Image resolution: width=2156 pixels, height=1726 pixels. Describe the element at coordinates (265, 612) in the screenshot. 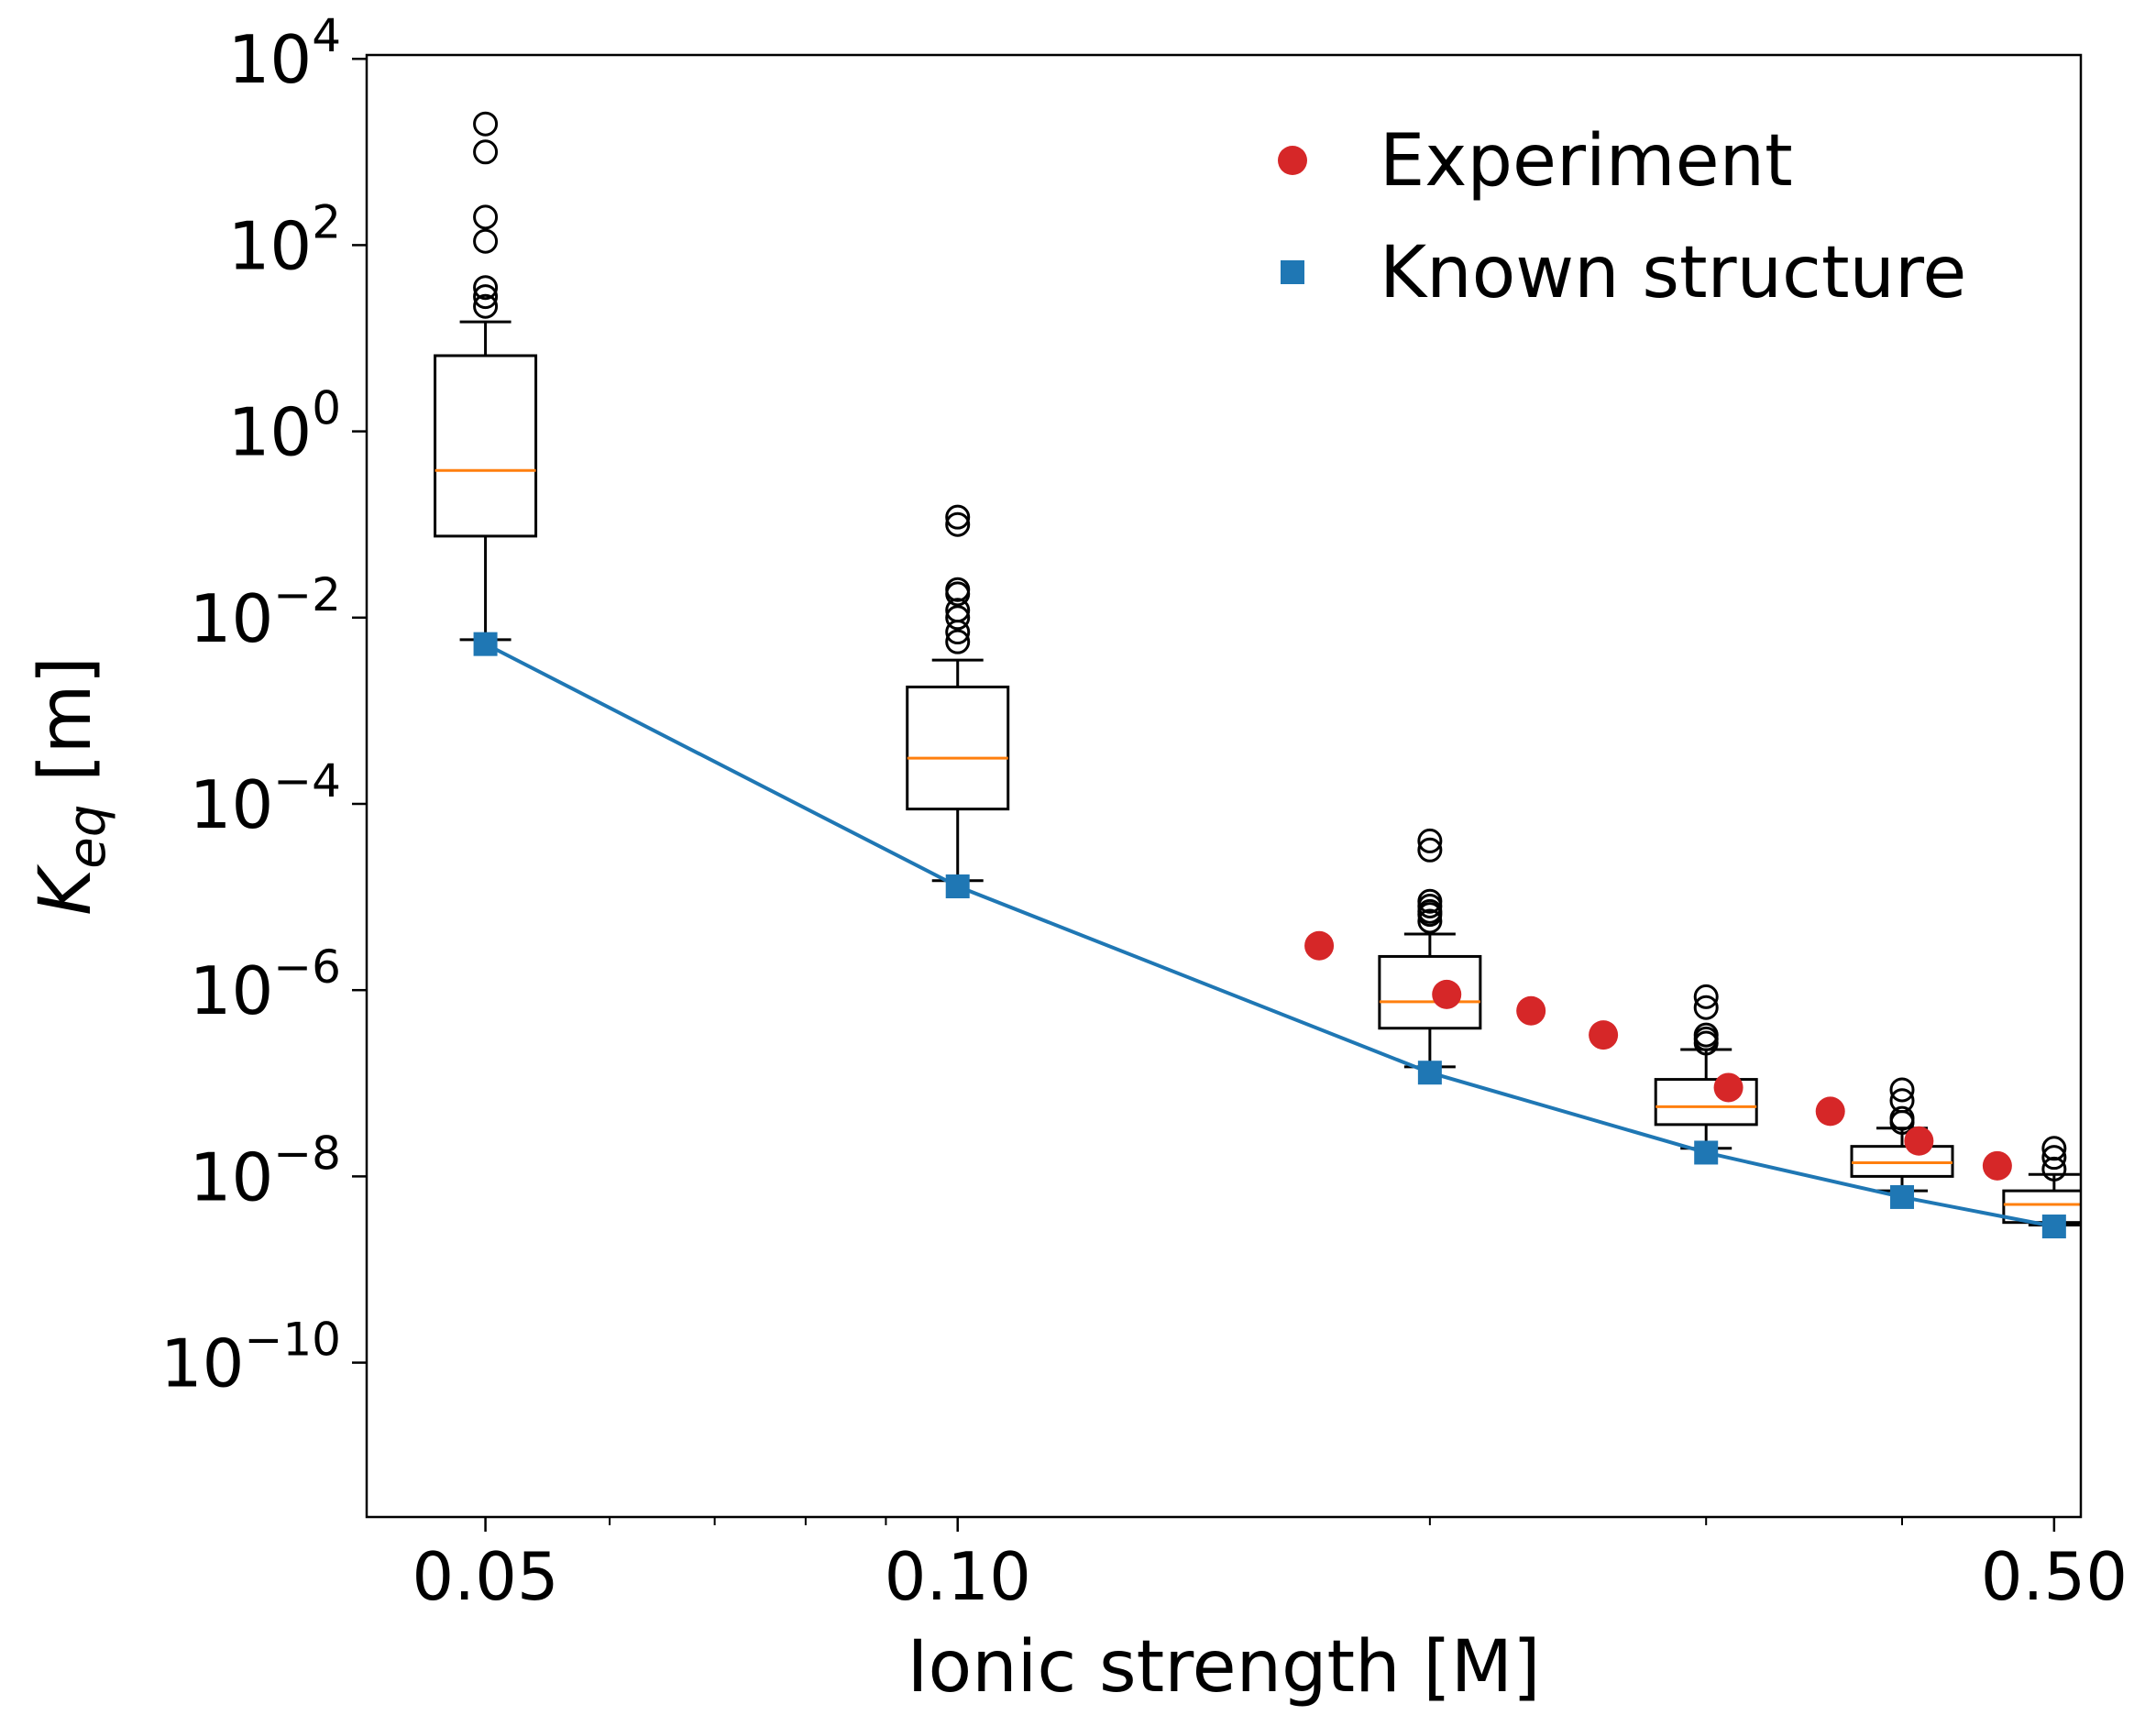

I see `y-tick-label: 10⁻²` at that location.